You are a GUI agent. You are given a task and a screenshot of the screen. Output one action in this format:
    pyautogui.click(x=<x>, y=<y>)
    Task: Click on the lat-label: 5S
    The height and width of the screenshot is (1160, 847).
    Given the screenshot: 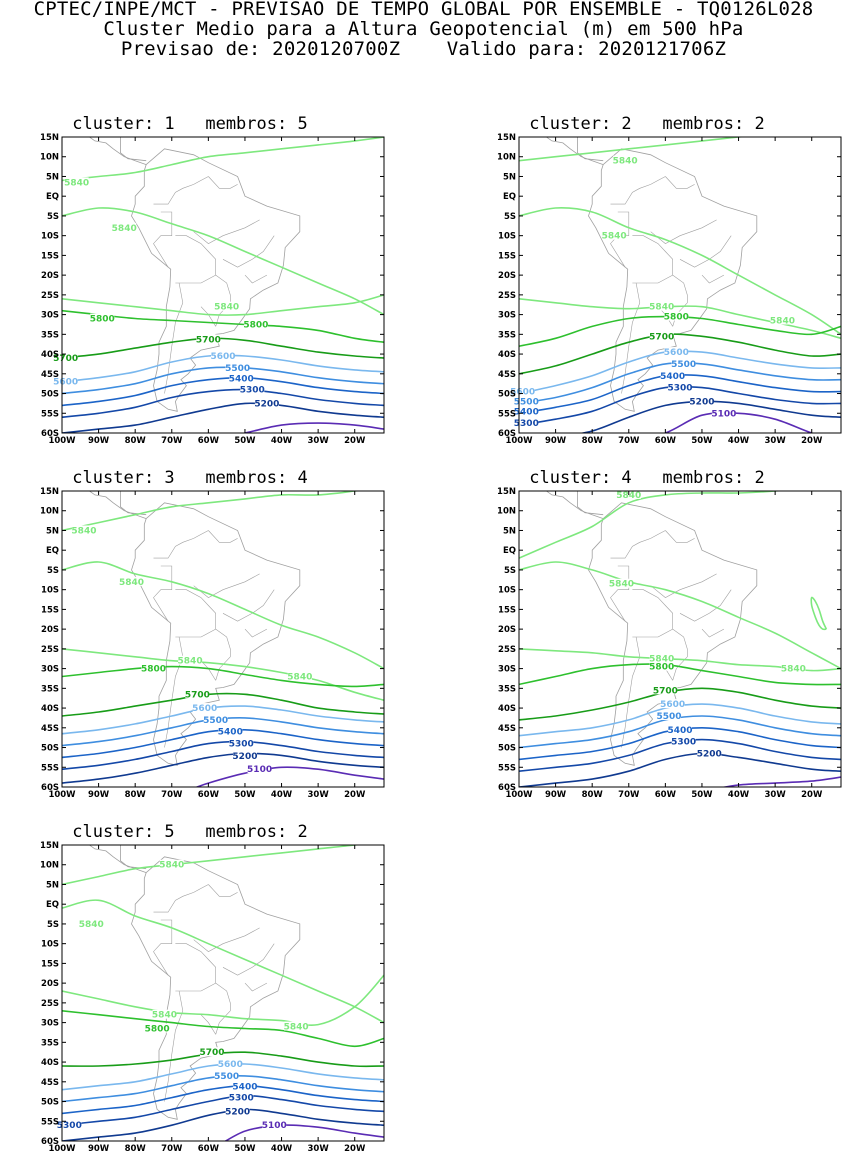 What is the action you would take?
    pyautogui.click(x=510, y=217)
    